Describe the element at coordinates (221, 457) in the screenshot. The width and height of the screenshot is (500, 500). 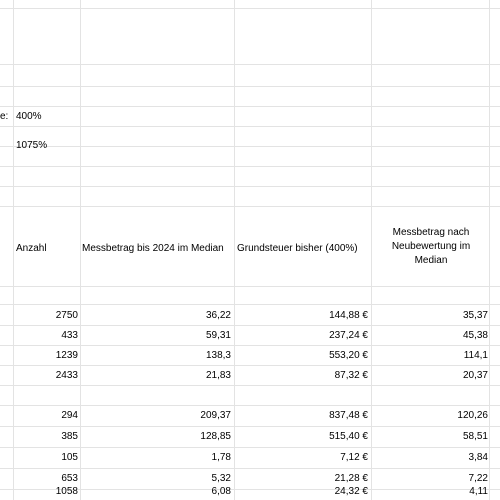
I see `cell-messbetrag: 1,78` at that location.